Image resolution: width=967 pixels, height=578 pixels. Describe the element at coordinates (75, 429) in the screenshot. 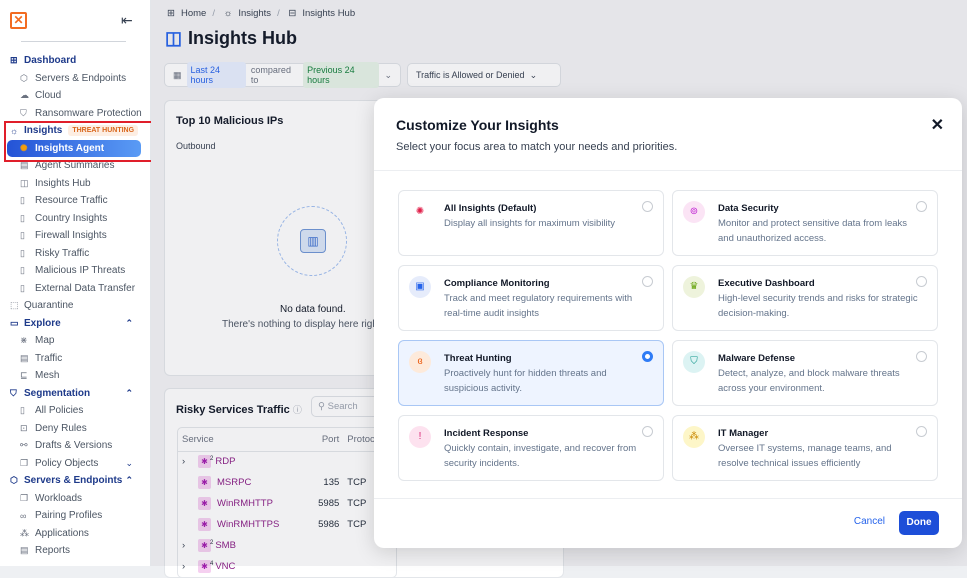

I see `sidebar-item-deny-rules: ⊡ Deny Rules` at that location.